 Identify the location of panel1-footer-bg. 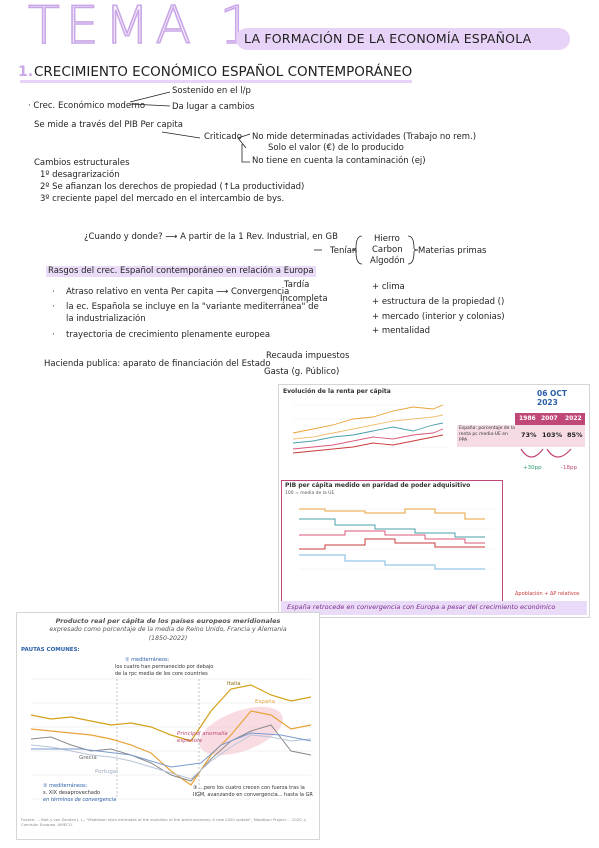
(434, 608).